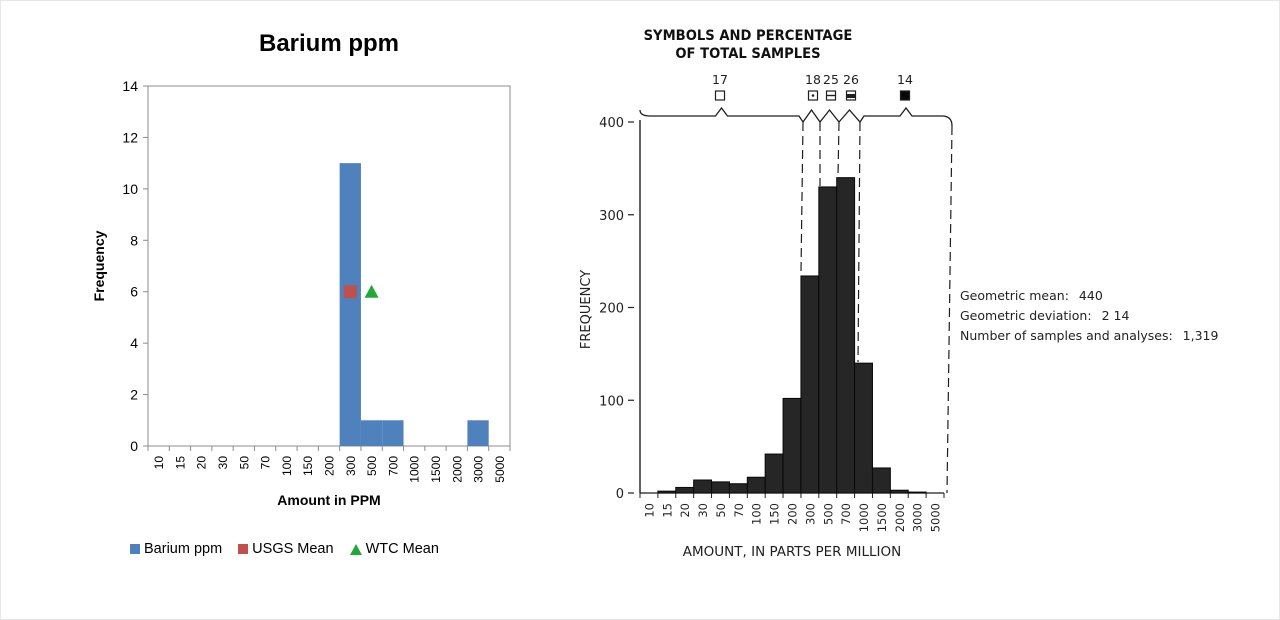  I want to click on y-tick-label: 14, so click(130, 86).